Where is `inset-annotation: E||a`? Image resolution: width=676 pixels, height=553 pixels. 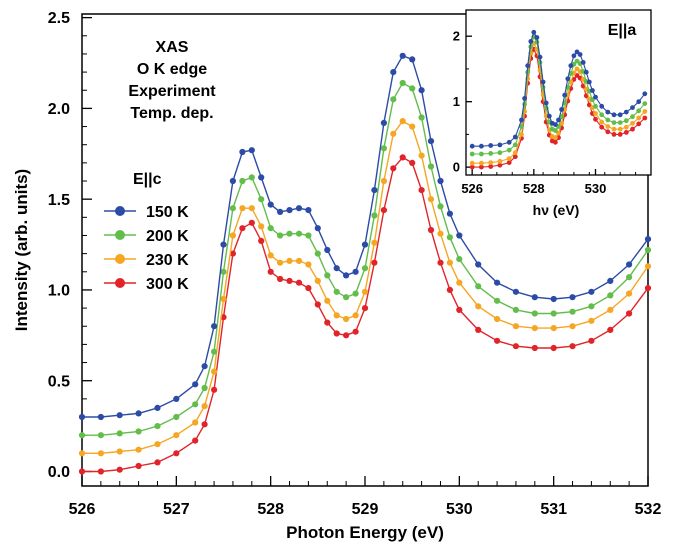 inset-annotation: E||a is located at coordinates (622, 30).